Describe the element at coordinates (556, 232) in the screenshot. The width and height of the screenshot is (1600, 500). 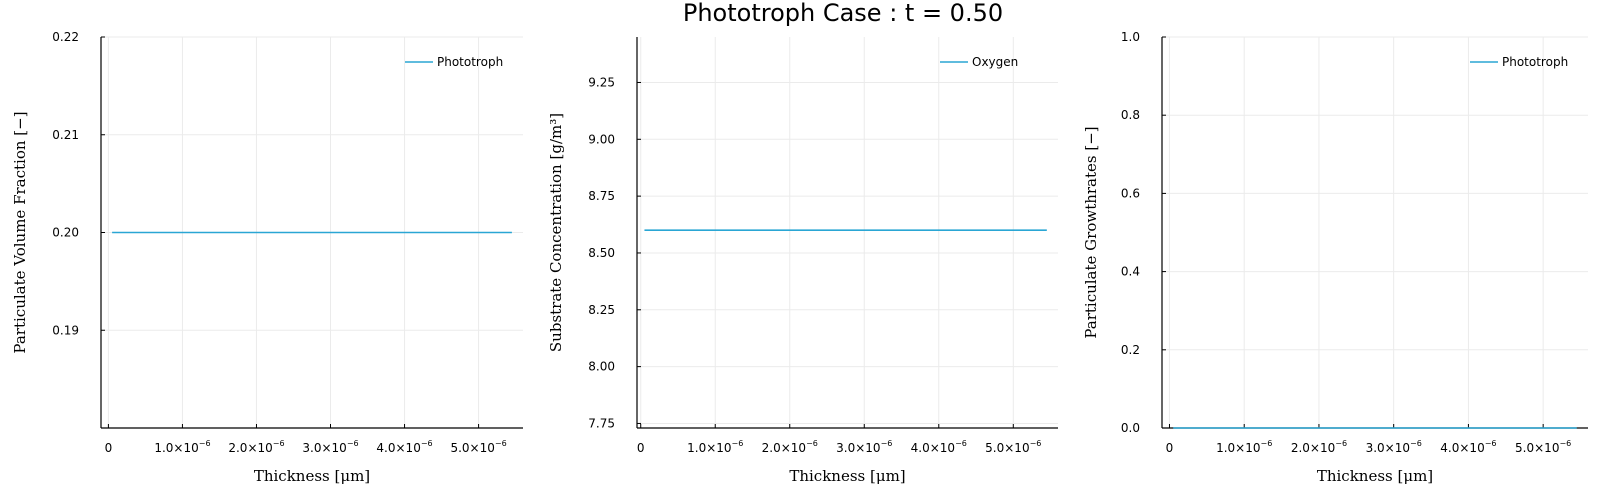
I see `y-axis-label: Substrate Concentration [g/m³]` at that location.